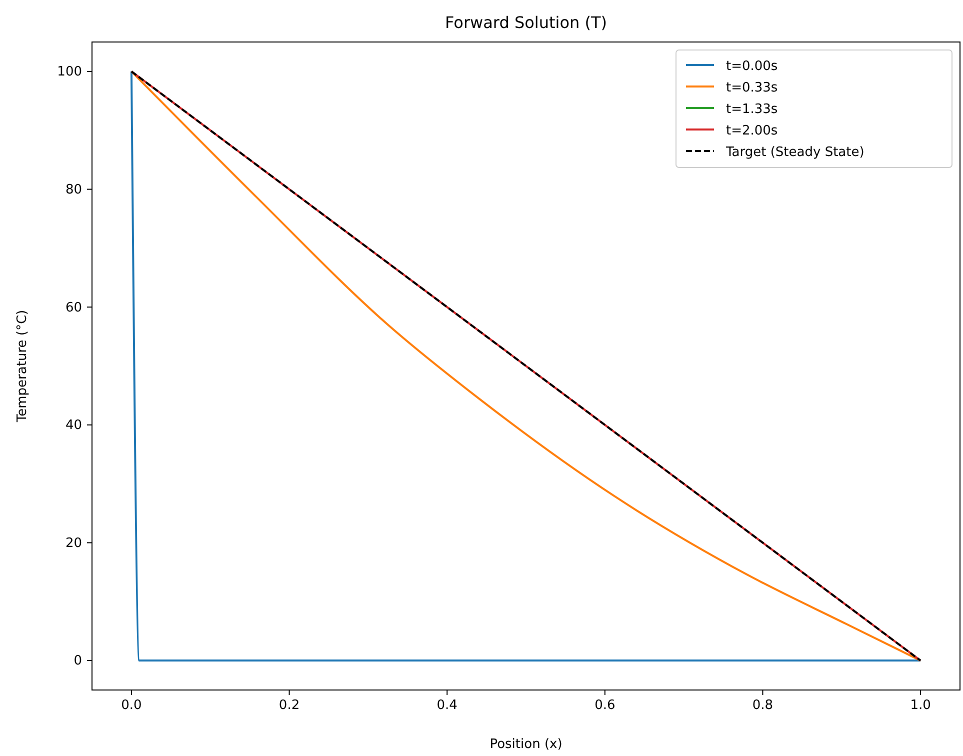 The height and width of the screenshot is (756, 963). What do you see at coordinates (69, 72) in the screenshot?
I see `y-tick-label: 100` at bounding box center [69, 72].